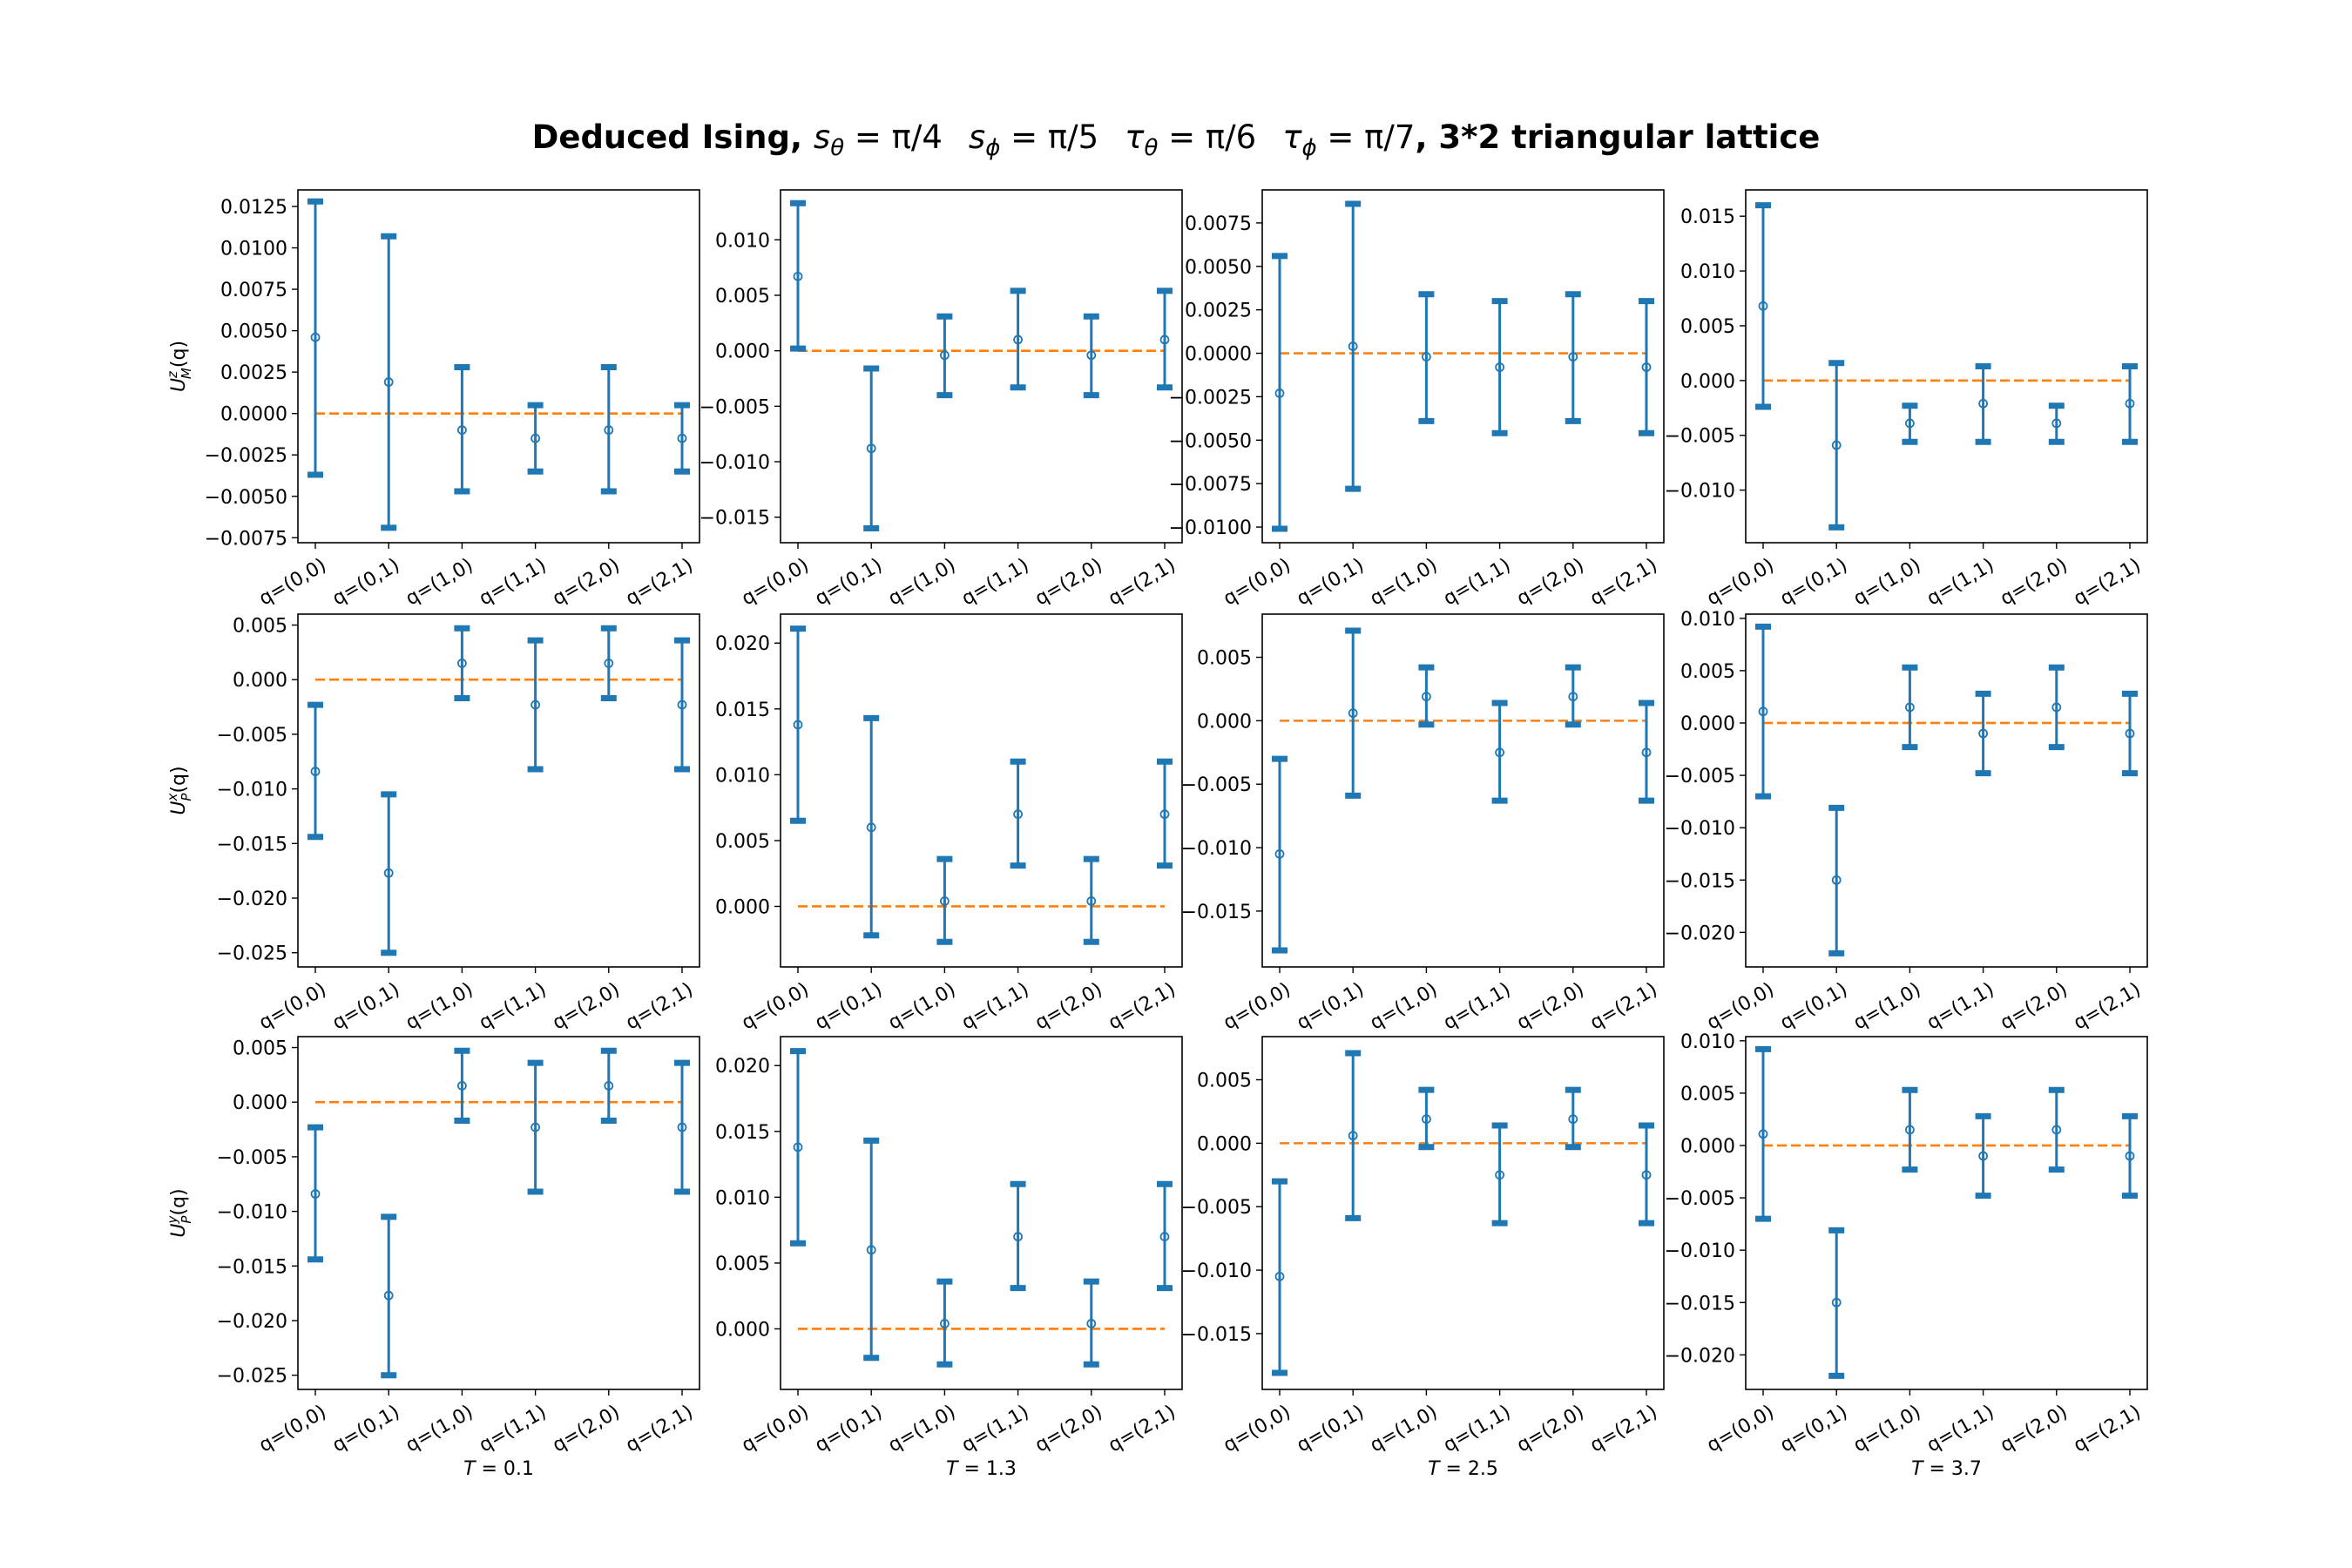 This screenshot has width=2352, height=1568. Describe the element at coordinates (742, 1133) in the screenshot. I see `y-tick-label: 0.015` at that location.